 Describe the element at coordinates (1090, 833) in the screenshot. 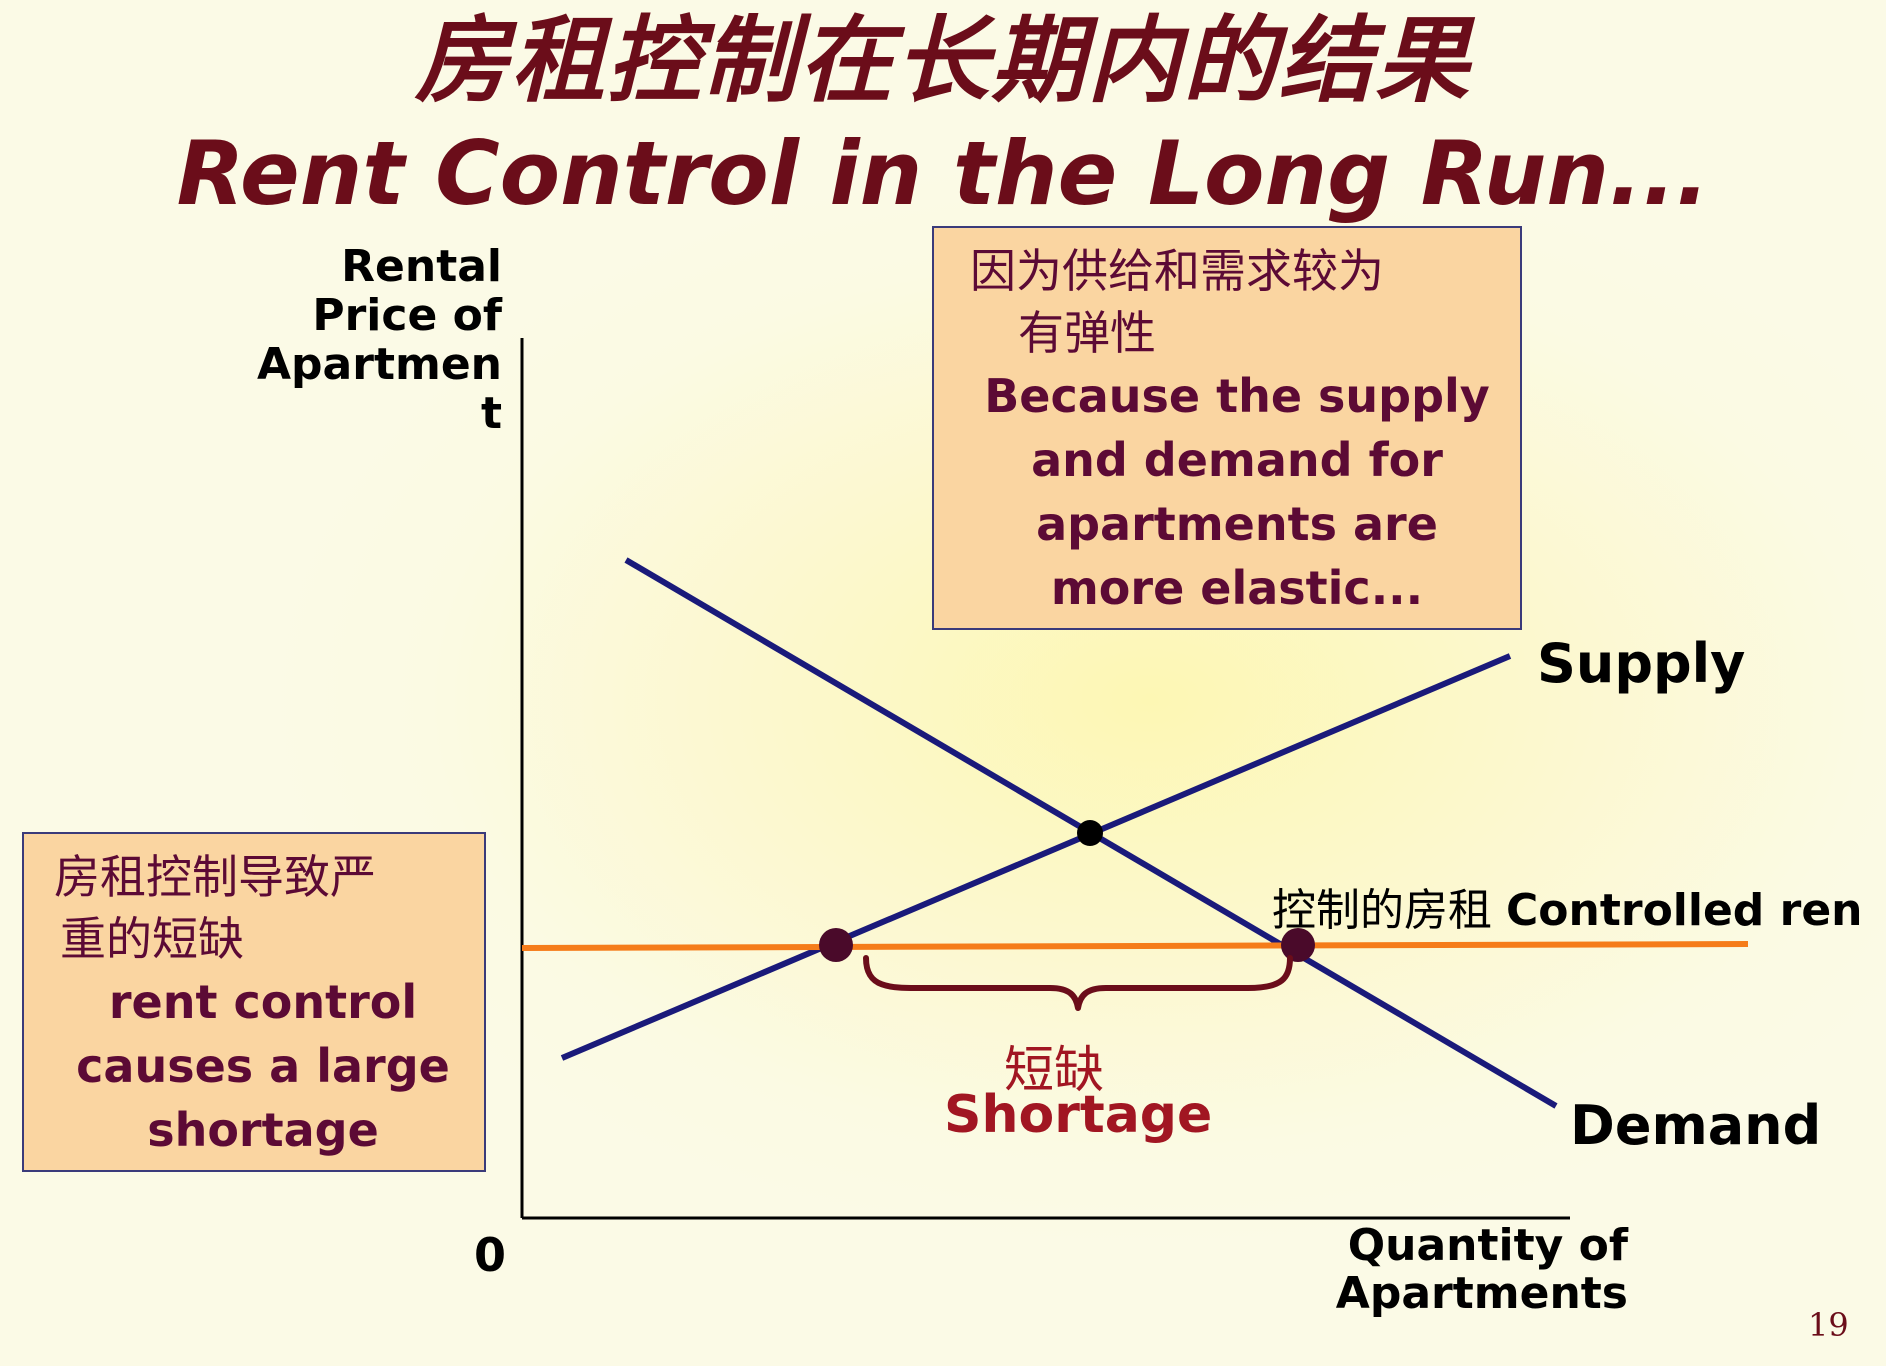

I see `equilibrium-point` at that location.